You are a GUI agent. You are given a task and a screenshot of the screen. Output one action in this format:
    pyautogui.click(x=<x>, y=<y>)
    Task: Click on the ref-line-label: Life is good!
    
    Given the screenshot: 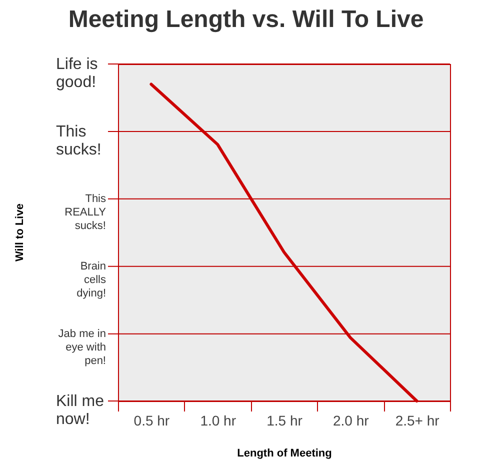 What is the action you would take?
    pyautogui.click(x=77, y=73)
    